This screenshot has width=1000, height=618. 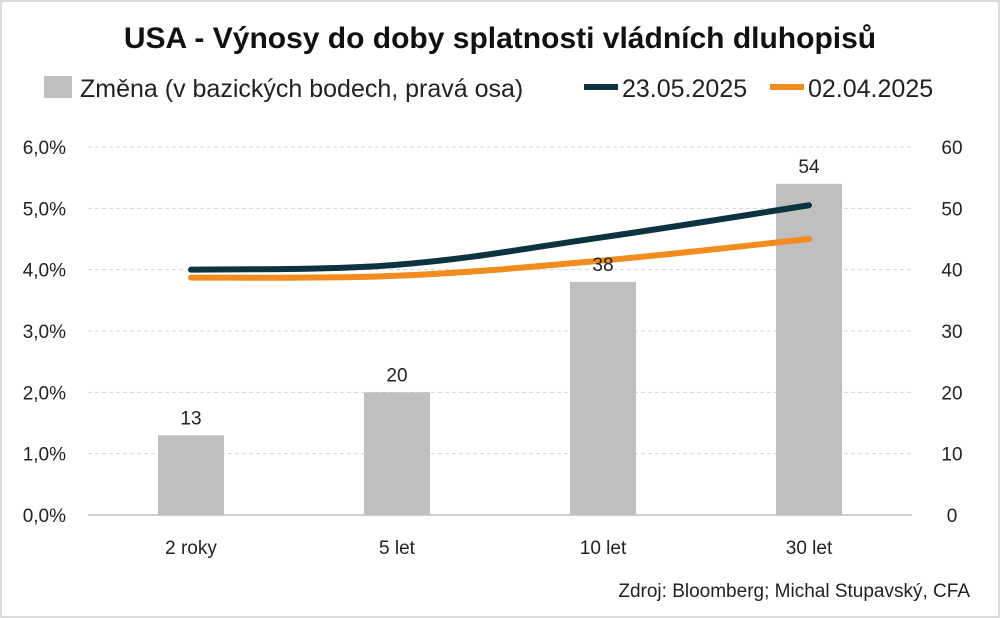 What do you see at coordinates (951, 455) in the screenshot?
I see `y-right-tick-label: 10` at bounding box center [951, 455].